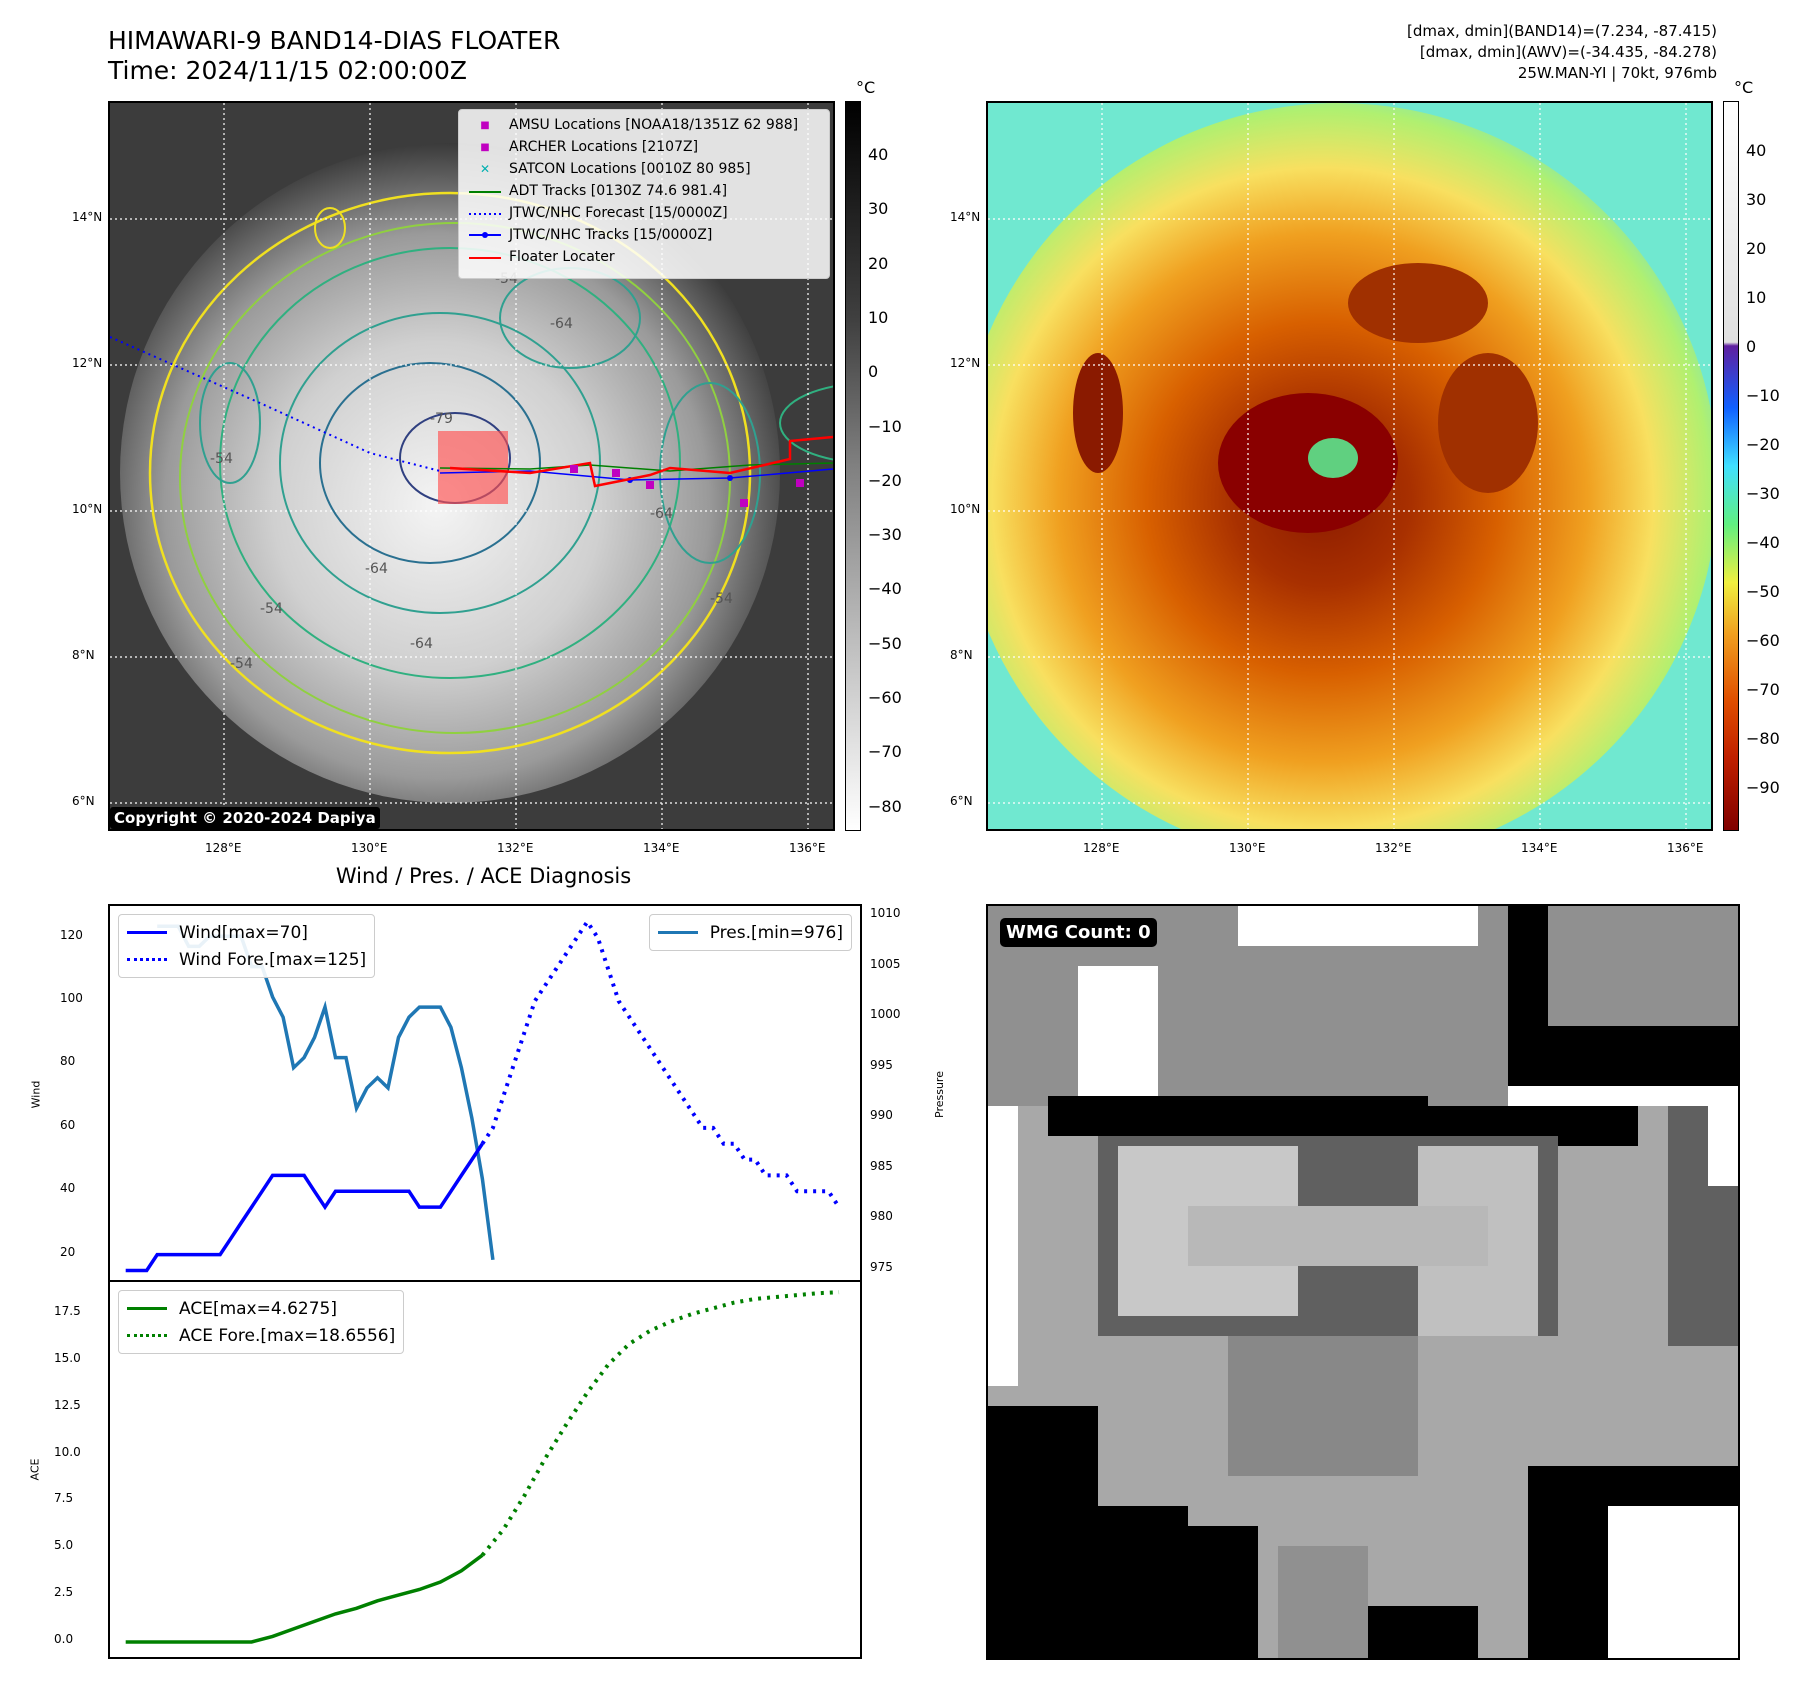  I want to click on info-band14-range: [dmax, dmin](BAND14)=(7.234, -87.415), so click(1561, 31).